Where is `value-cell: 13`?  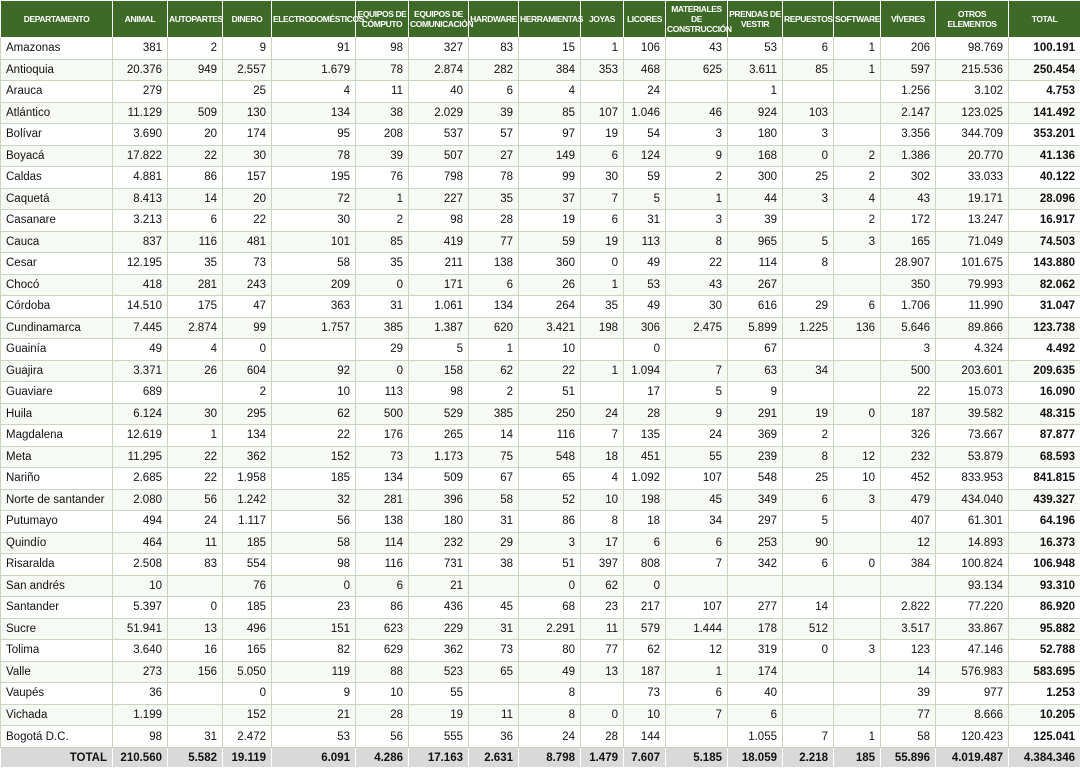 value-cell: 13 is located at coordinates (195, 628).